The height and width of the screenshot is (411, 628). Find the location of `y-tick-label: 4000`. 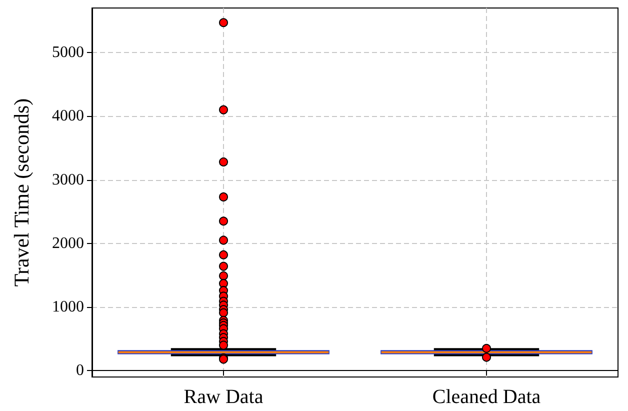

y-tick-label: 4000 is located at coordinates (68, 116).